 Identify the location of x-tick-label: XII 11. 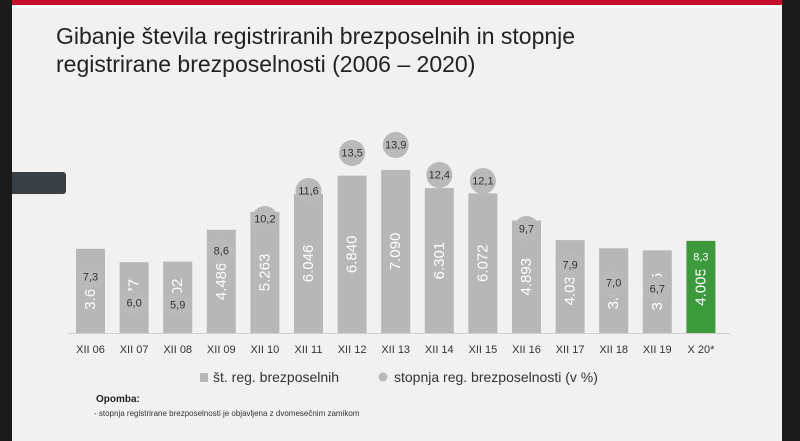
(309, 350).